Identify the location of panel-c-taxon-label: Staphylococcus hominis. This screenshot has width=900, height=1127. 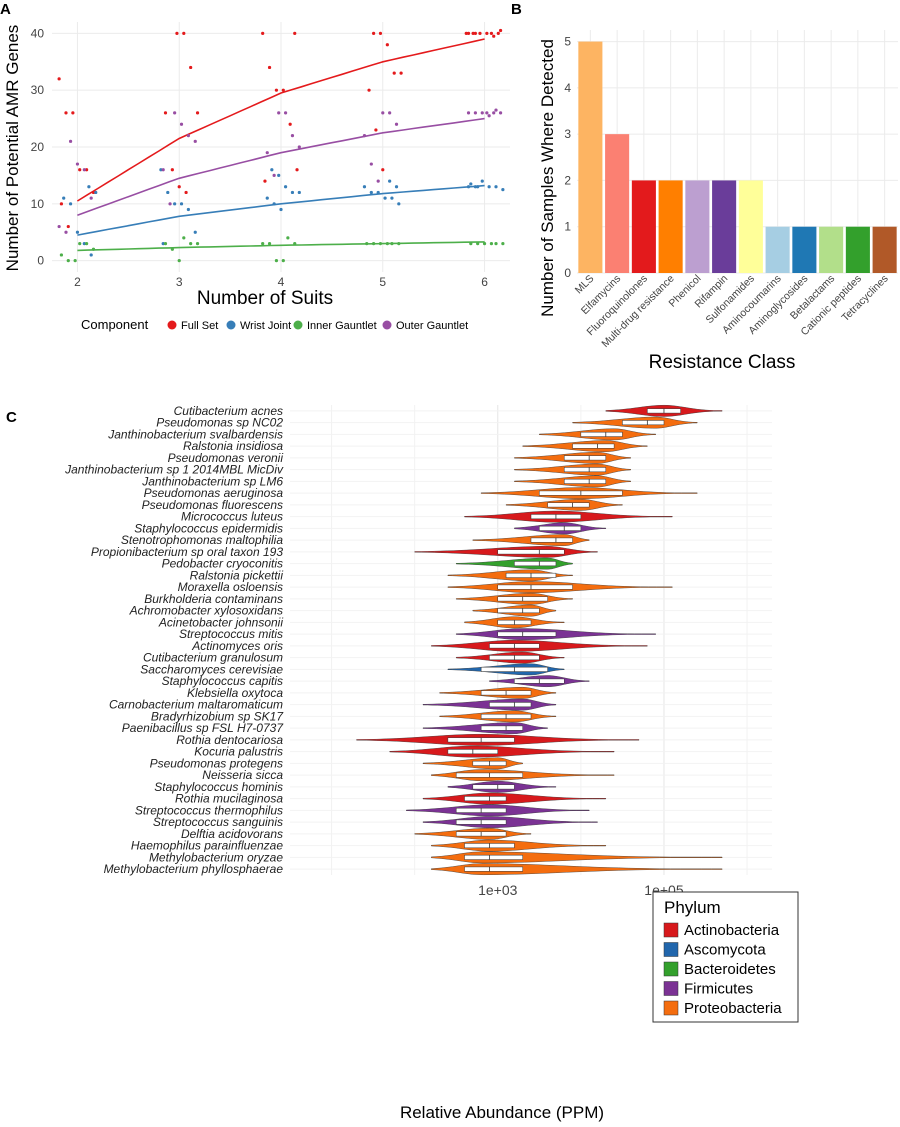
(218, 787).